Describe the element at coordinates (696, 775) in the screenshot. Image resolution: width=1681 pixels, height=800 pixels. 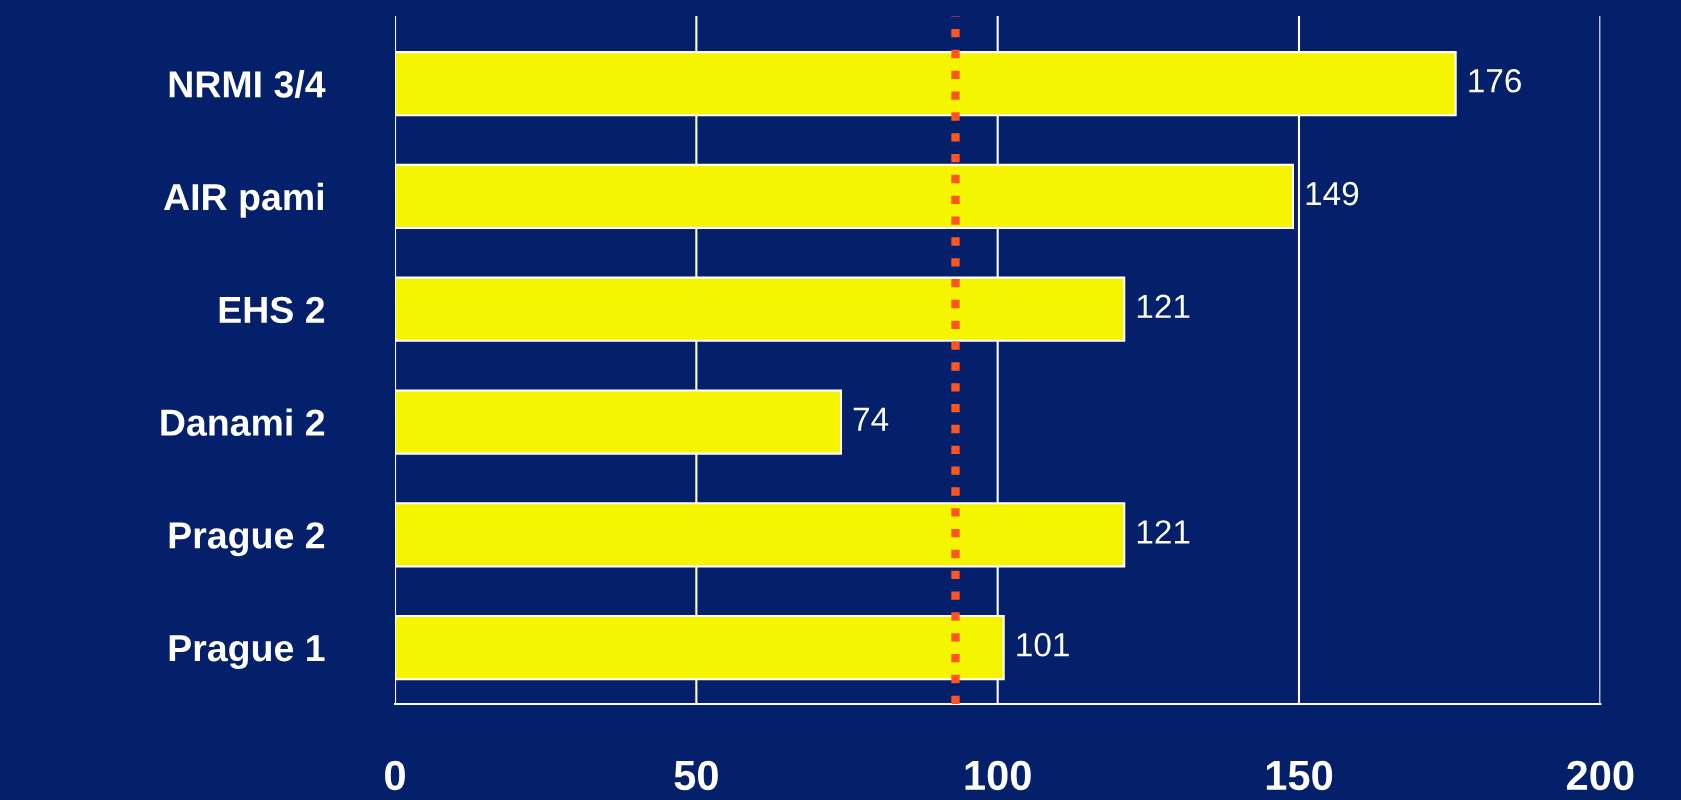
I see `x-tick-label: 50` at that location.